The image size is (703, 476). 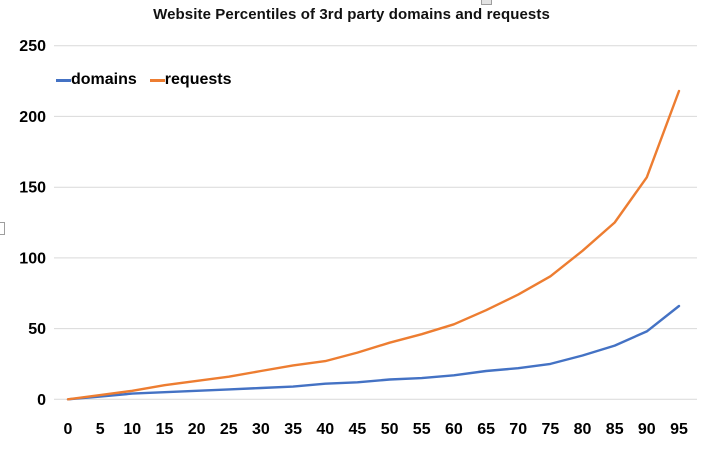 I want to click on y-axis-label: 200, so click(x=32, y=117).